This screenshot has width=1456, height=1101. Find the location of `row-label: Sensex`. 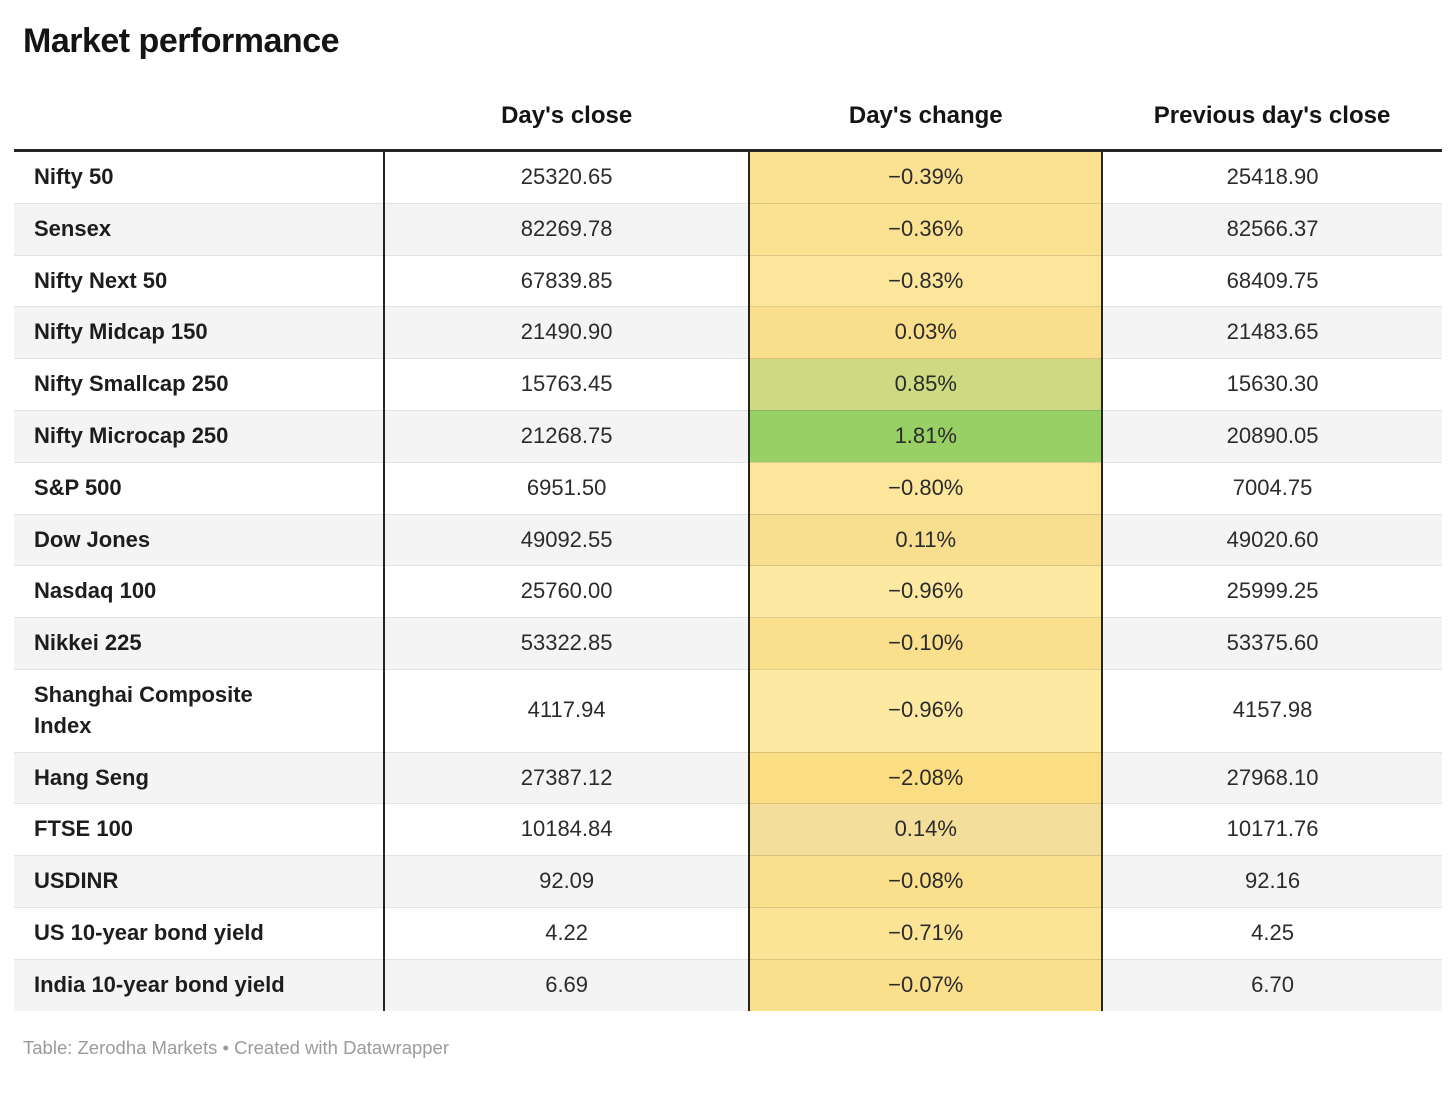

row-label: Sensex is located at coordinates (199, 229).